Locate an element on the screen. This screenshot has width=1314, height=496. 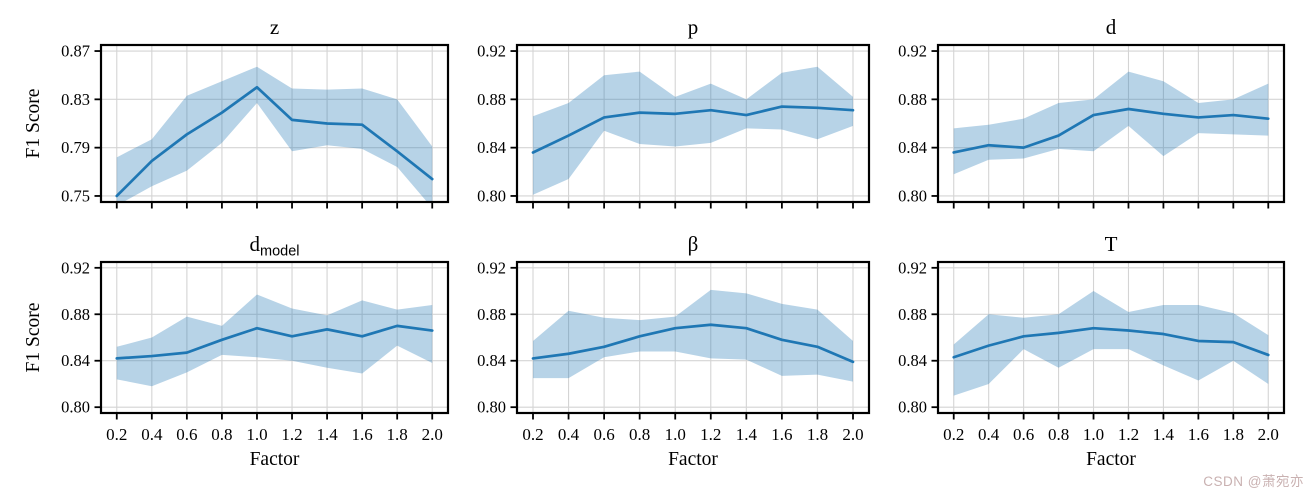
y-tick-label: 0.75 is located at coordinates (75, 195).